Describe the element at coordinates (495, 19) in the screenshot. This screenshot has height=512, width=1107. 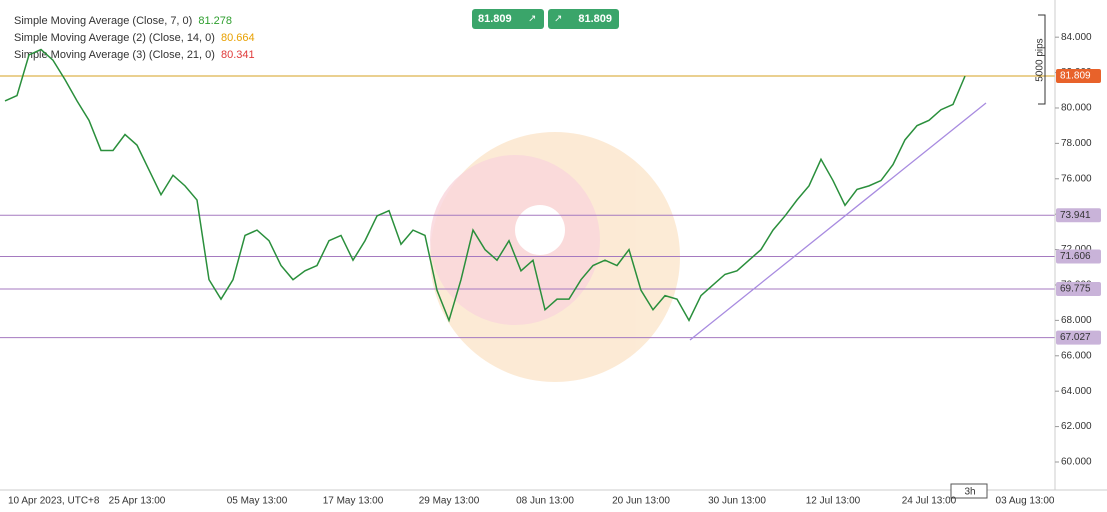
I see `sell-button: 81.809` at that location.